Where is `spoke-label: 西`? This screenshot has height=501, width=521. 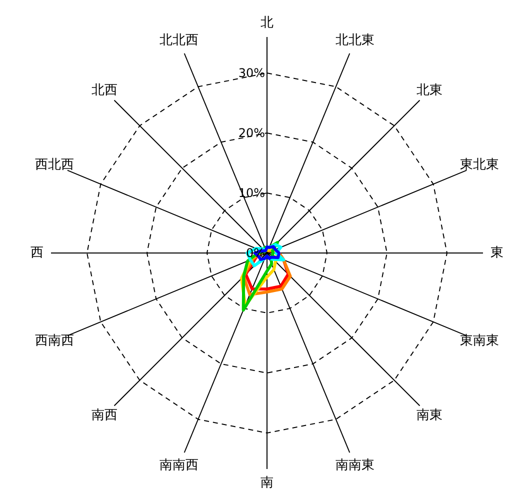
spoke-label: 西 is located at coordinates (37, 253).